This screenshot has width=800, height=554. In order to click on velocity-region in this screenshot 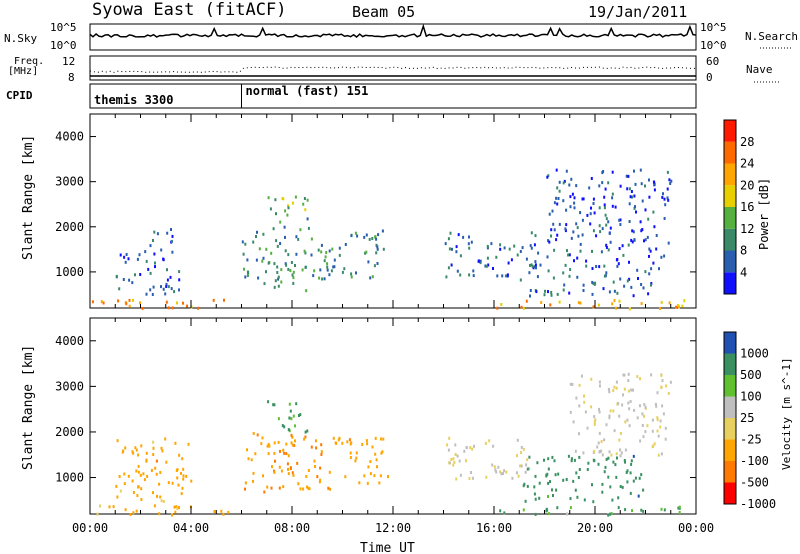, I will do `click(620, 415)`.